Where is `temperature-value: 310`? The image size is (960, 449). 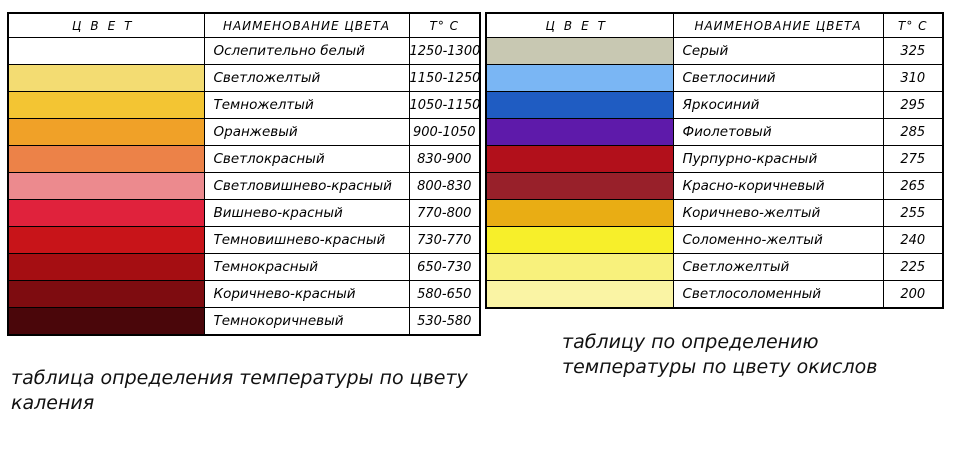 temperature-value: 310 is located at coordinates (913, 78).